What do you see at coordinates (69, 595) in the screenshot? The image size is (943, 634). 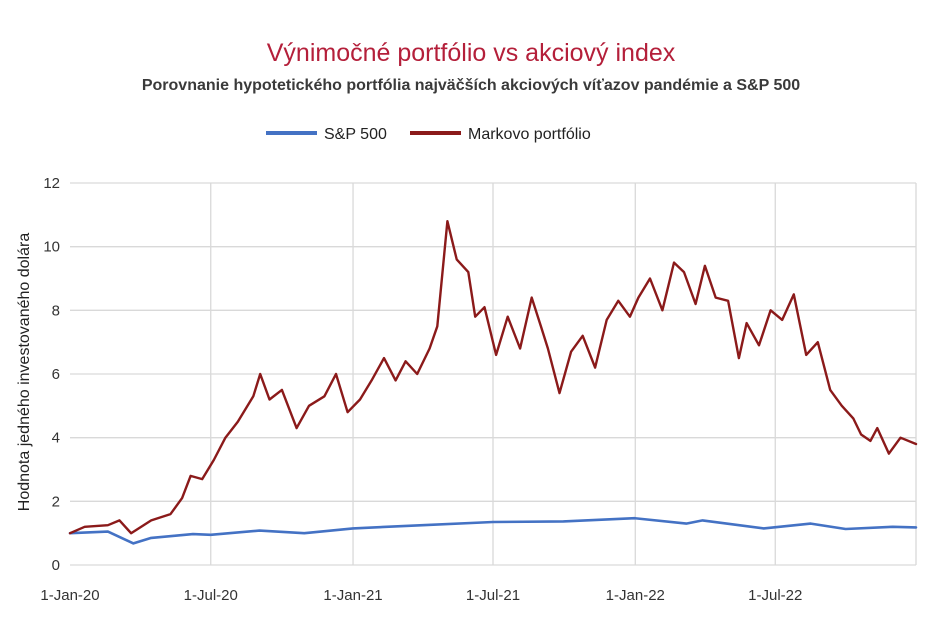 I see `x-tick-label: 1-Jan-20` at bounding box center [69, 595].